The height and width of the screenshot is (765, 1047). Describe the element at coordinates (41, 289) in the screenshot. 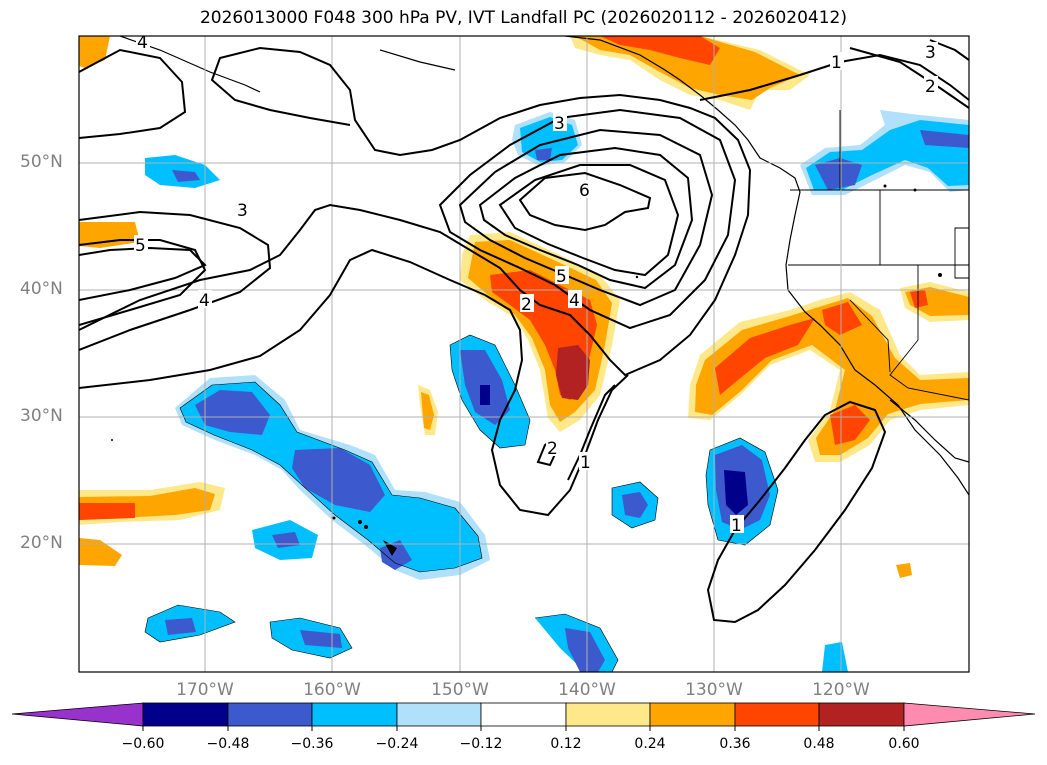

I see `lat-label: 40°N` at that location.